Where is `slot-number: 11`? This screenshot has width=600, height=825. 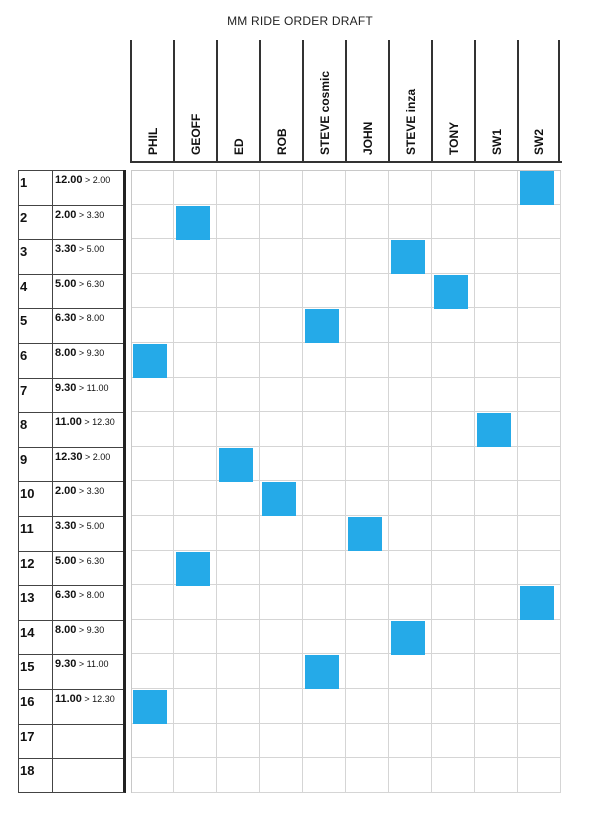
slot-number: 11 is located at coordinates (27, 528).